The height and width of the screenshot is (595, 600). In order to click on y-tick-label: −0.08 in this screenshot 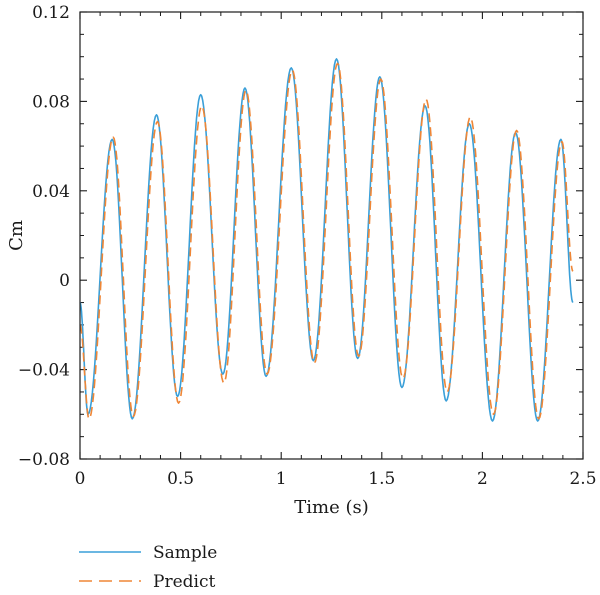, I will do `click(44, 460)`.